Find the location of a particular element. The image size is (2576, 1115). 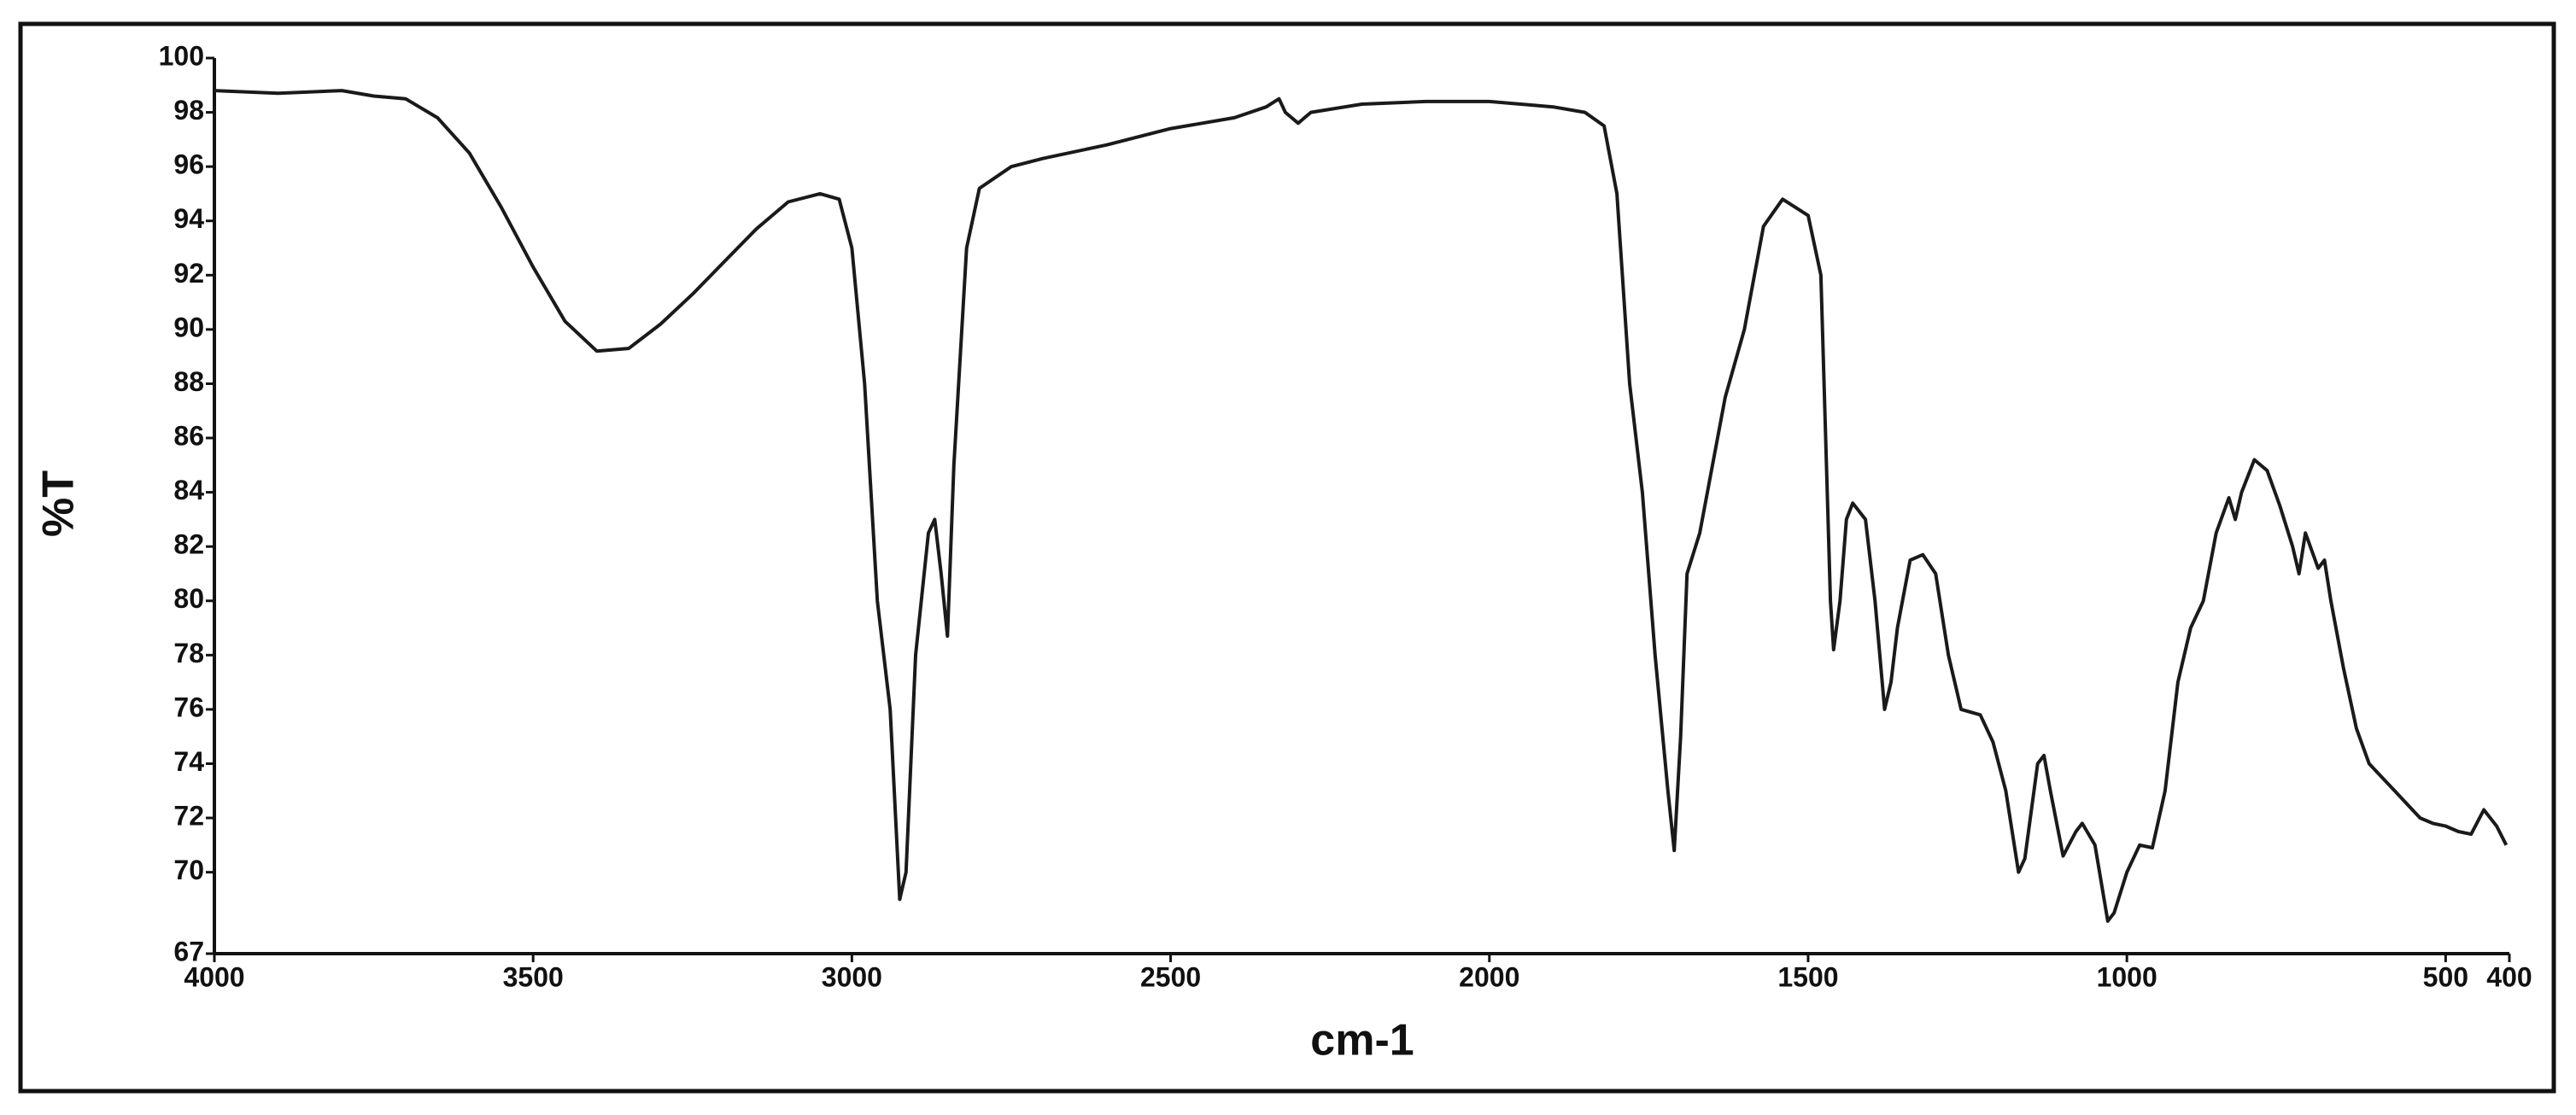

y-tick-label: 92 is located at coordinates (188, 273).